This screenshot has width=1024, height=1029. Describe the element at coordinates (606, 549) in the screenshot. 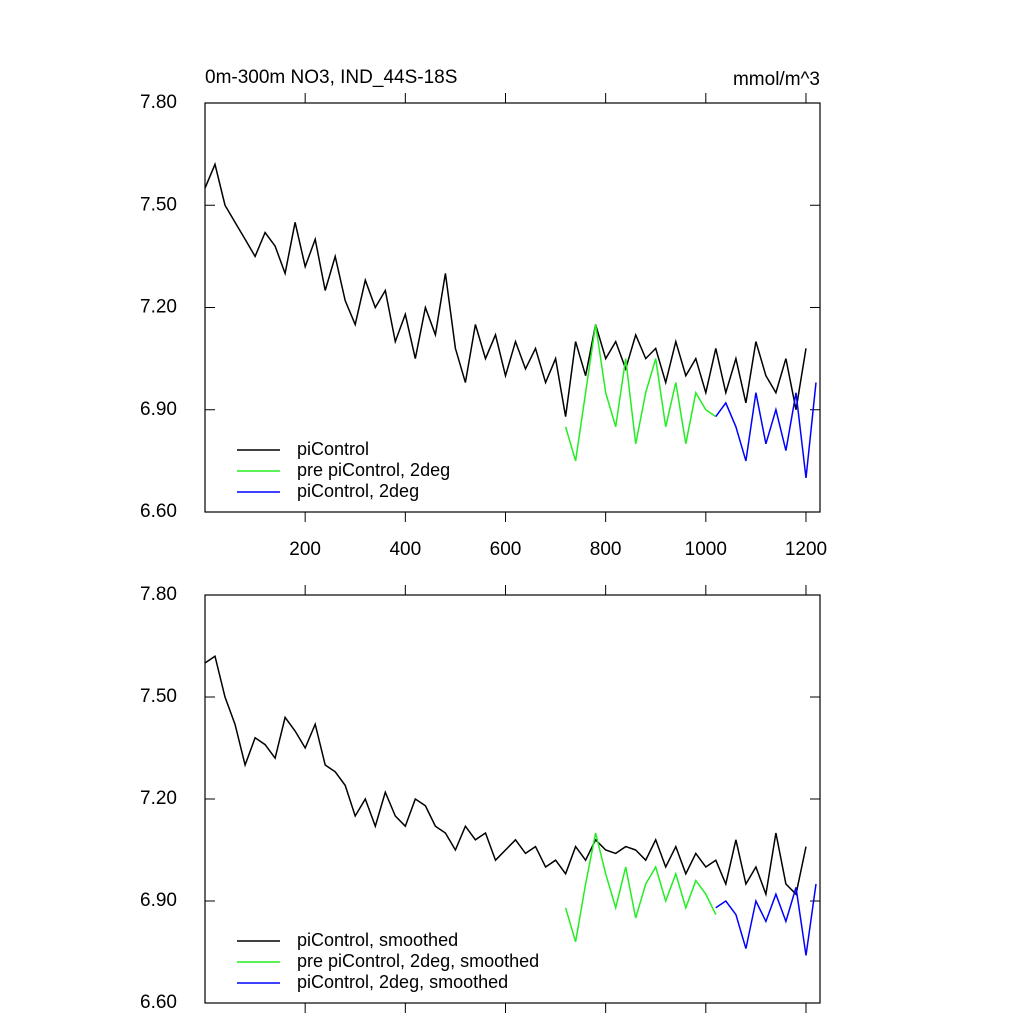

I see `x-tick-label: 800` at that location.